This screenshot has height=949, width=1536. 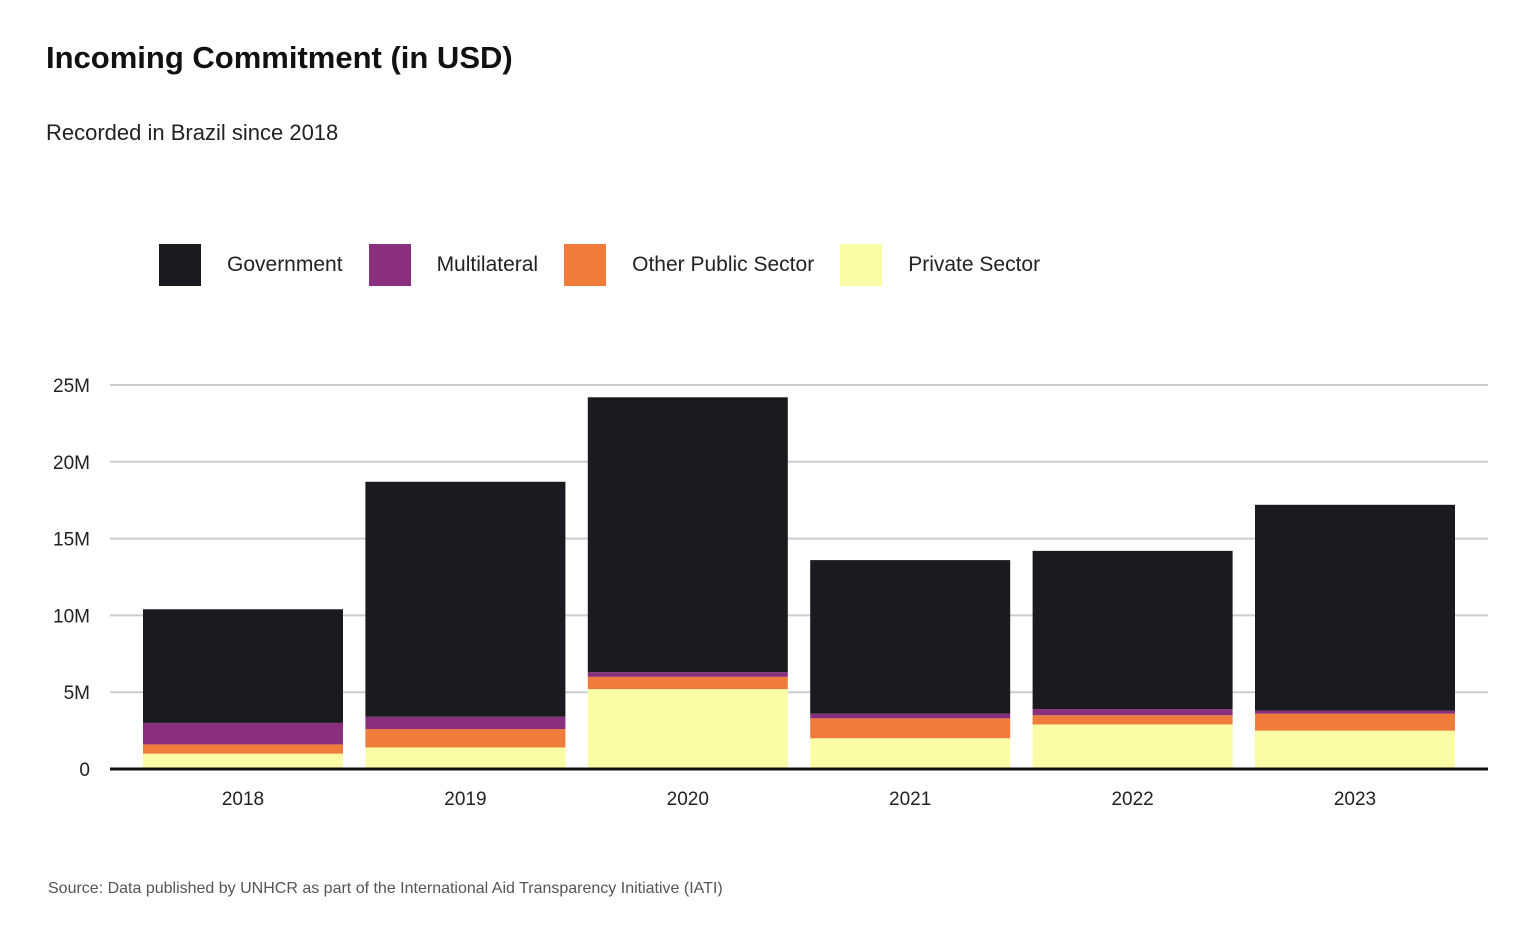 What do you see at coordinates (1355, 799) in the screenshot?
I see `x-tick-label: 2023` at bounding box center [1355, 799].